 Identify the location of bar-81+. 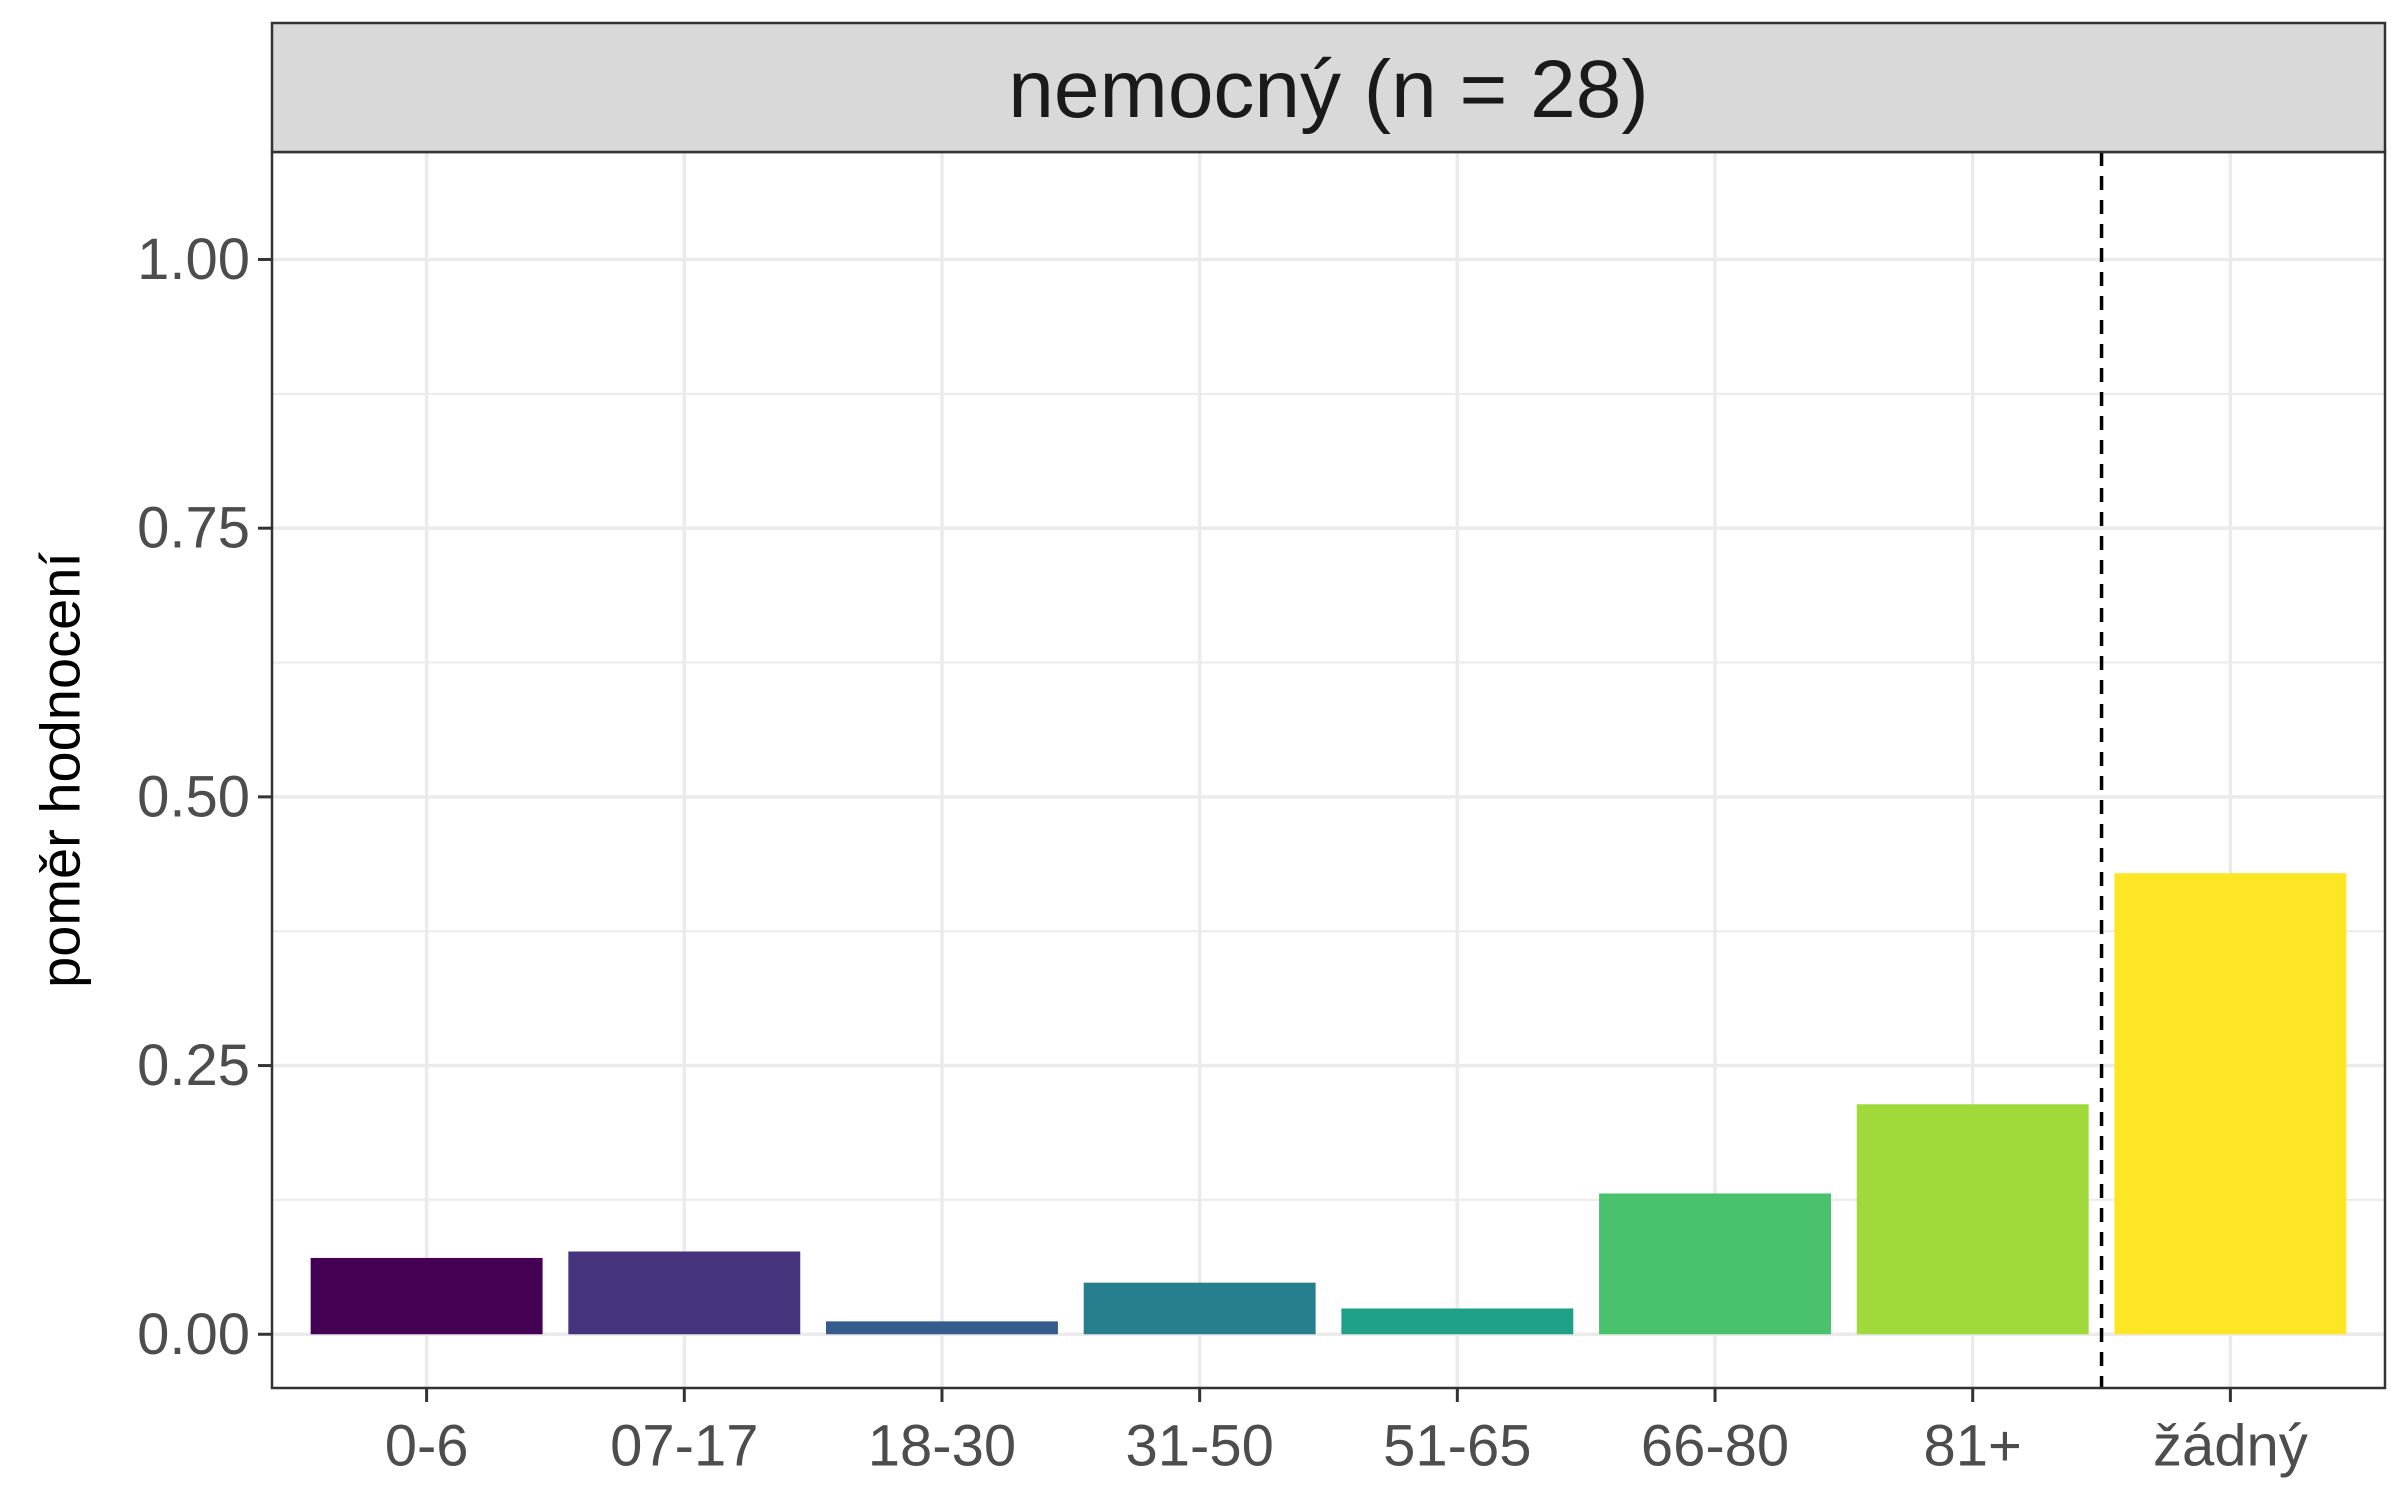
(1972, 1219).